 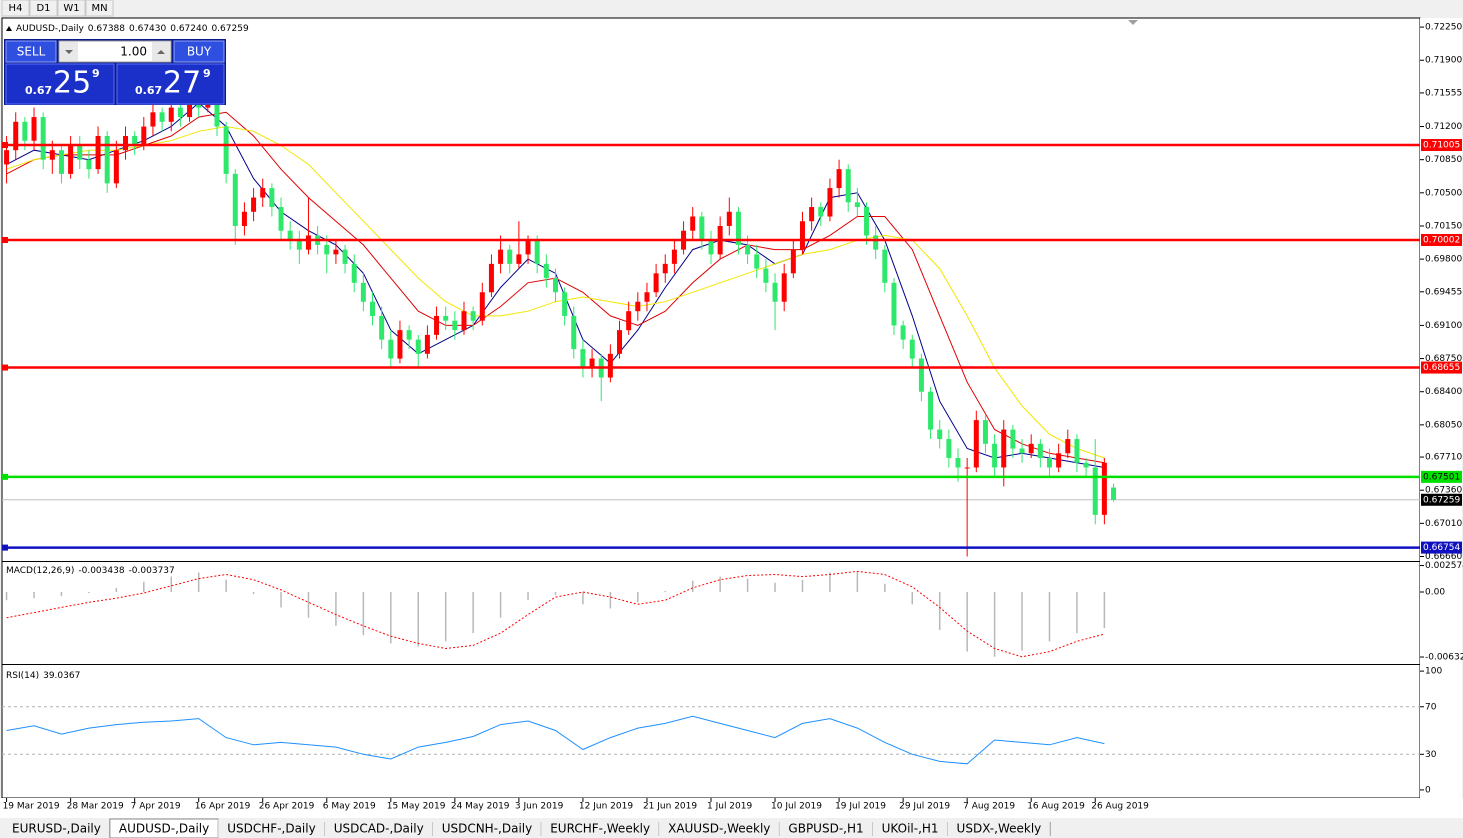 I want to click on level-handle, so click(x=5, y=476).